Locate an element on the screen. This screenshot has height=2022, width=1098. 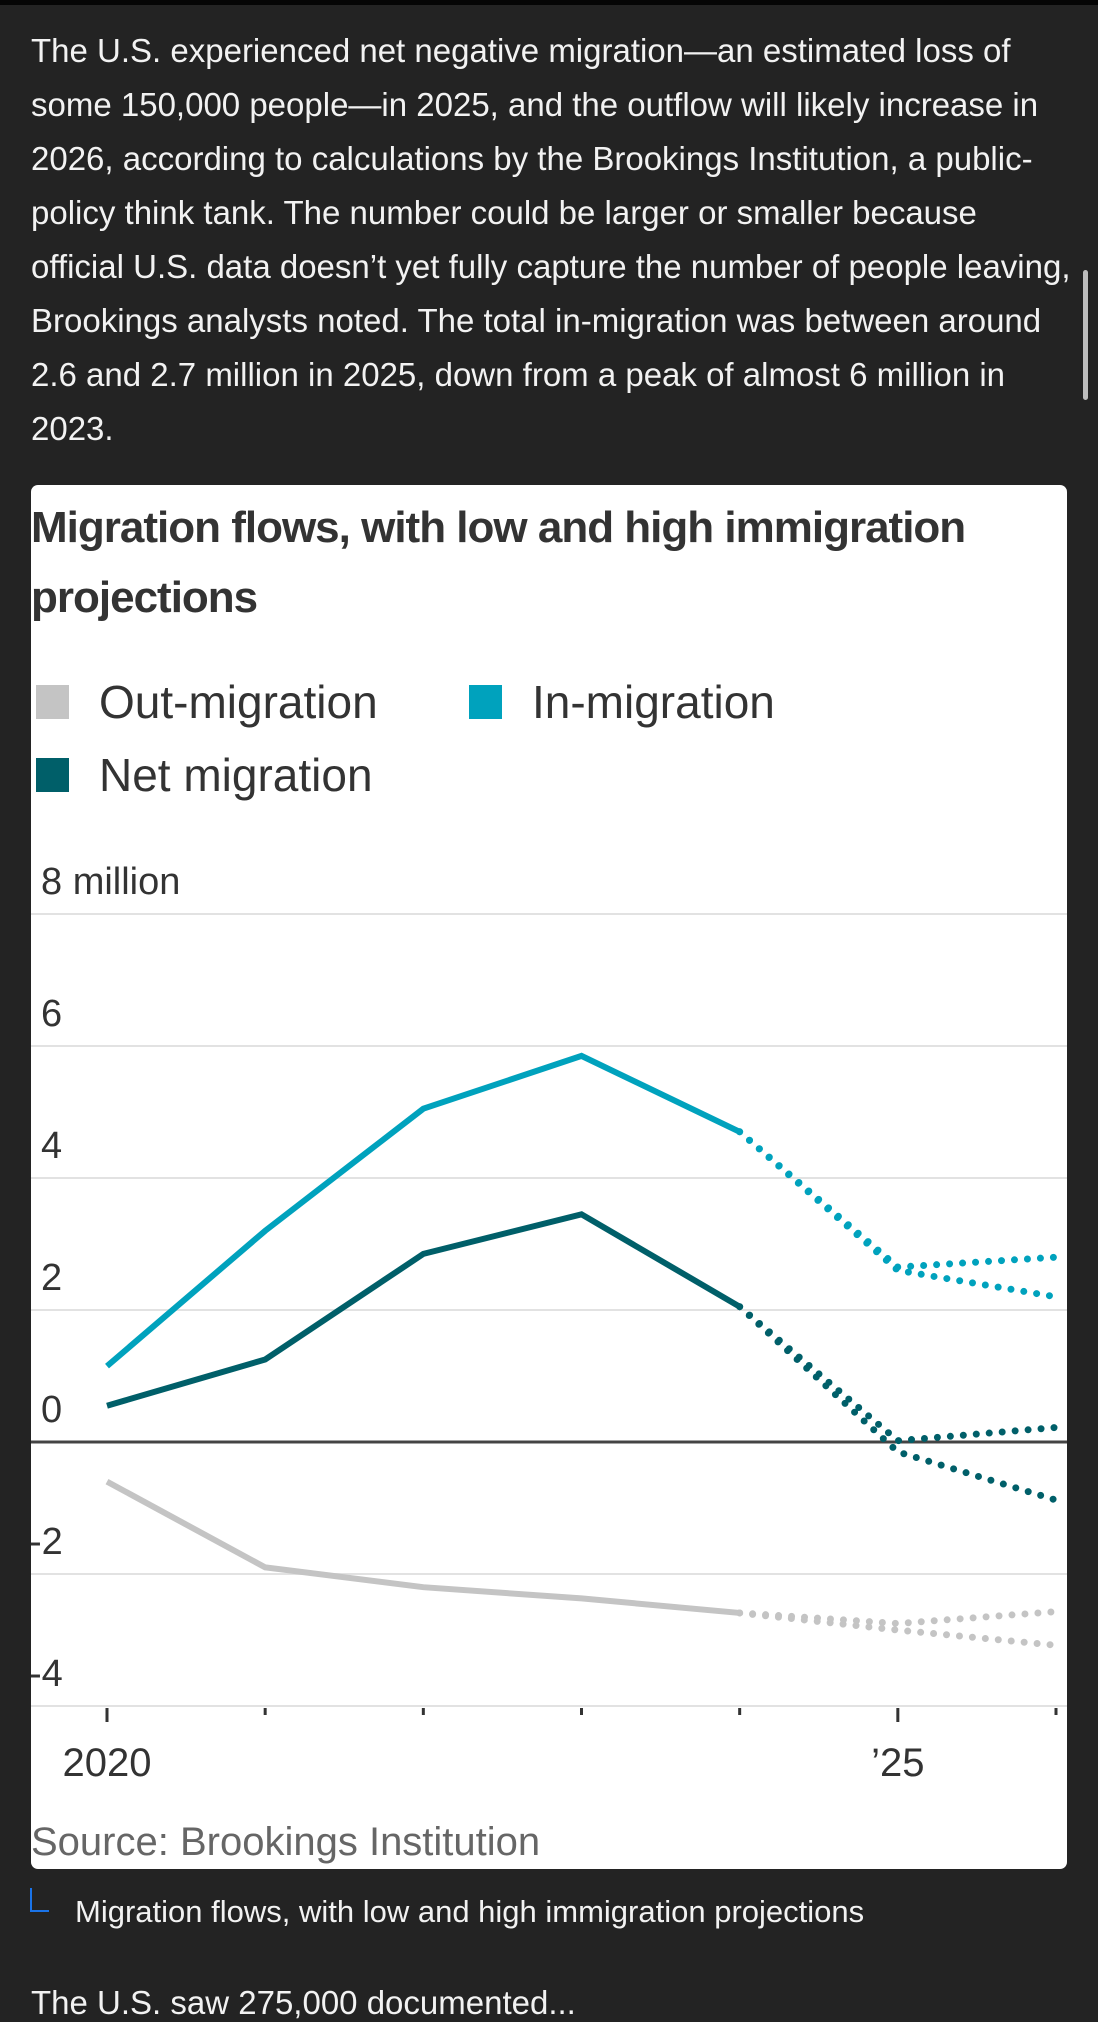
legend-item-in-migration: In-migration is located at coordinates (622, 702).